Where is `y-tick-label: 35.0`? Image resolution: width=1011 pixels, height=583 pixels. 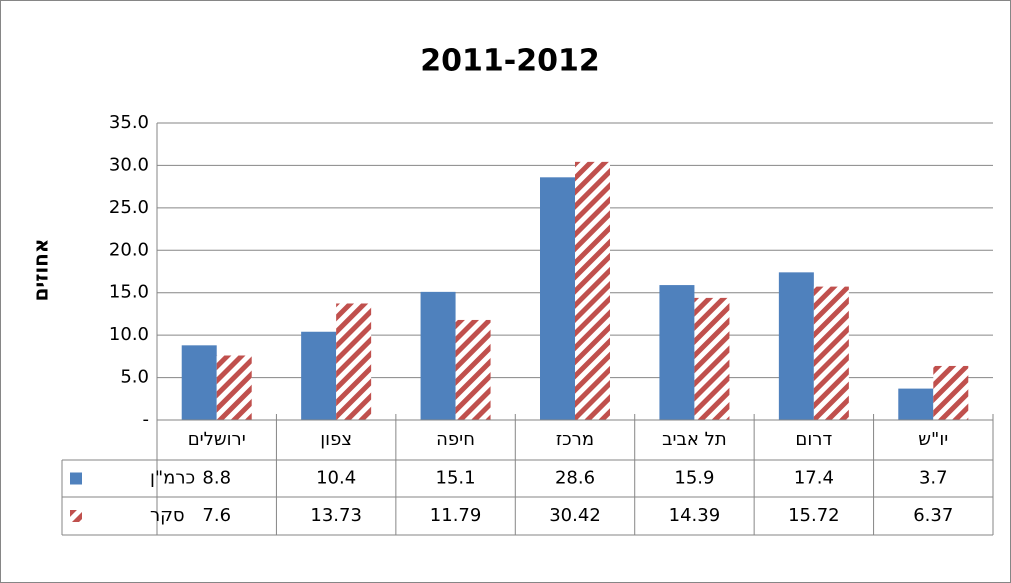 y-tick-label: 35.0 is located at coordinates (129, 122).